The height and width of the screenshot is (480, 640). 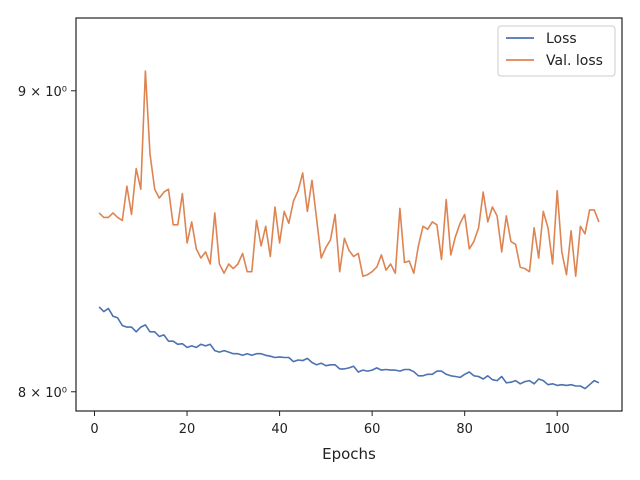 I want to click on y-tick-label: 8 × 10⁰, so click(x=42, y=393).